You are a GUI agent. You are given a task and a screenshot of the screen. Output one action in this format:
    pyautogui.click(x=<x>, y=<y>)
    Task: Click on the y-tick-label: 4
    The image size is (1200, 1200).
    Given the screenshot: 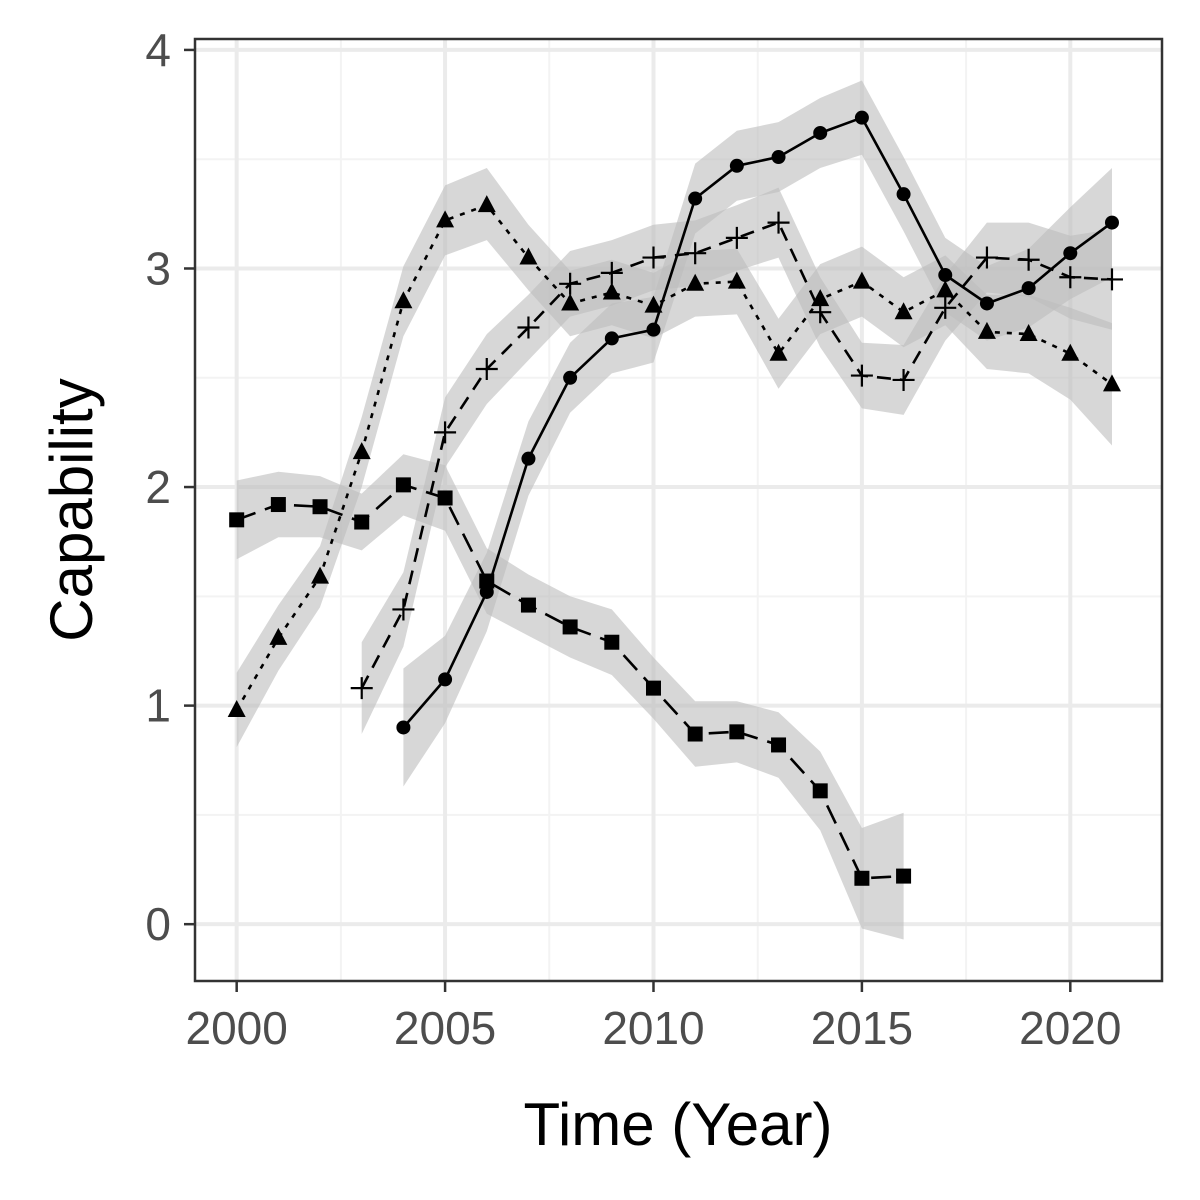 What is the action you would take?
    pyautogui.click(x=158, y=50)
    